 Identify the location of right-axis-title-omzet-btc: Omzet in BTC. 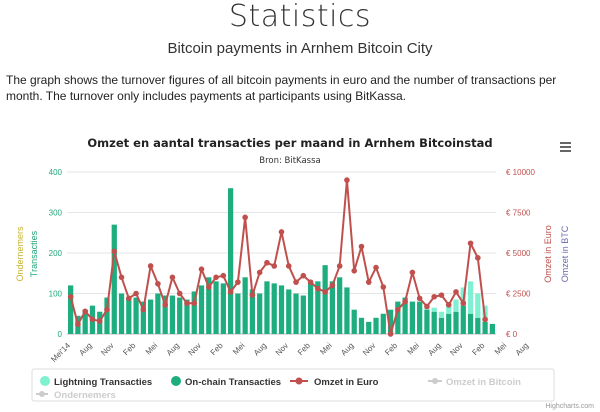
(565, 253).